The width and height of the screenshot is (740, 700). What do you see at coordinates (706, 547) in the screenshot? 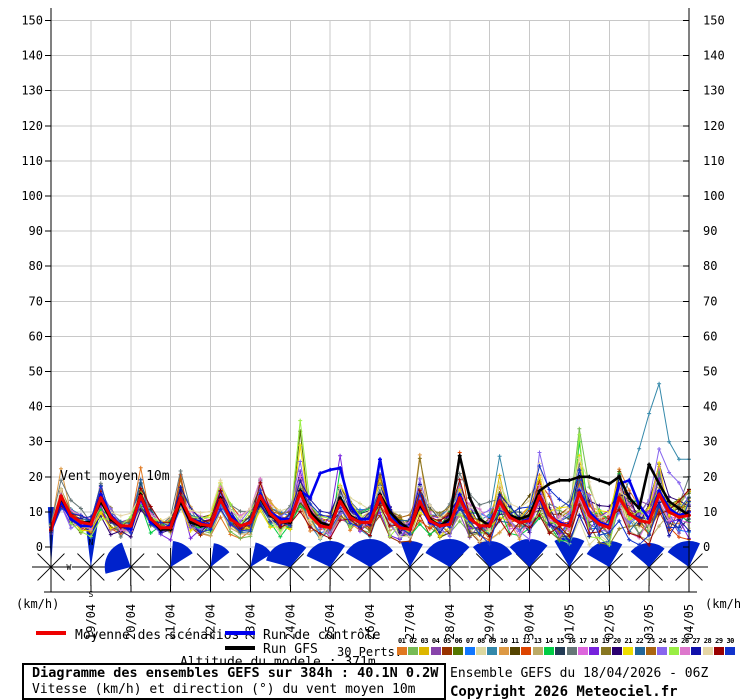
I see `y-tick-label-right: 0` at bounding box center [706, 547].